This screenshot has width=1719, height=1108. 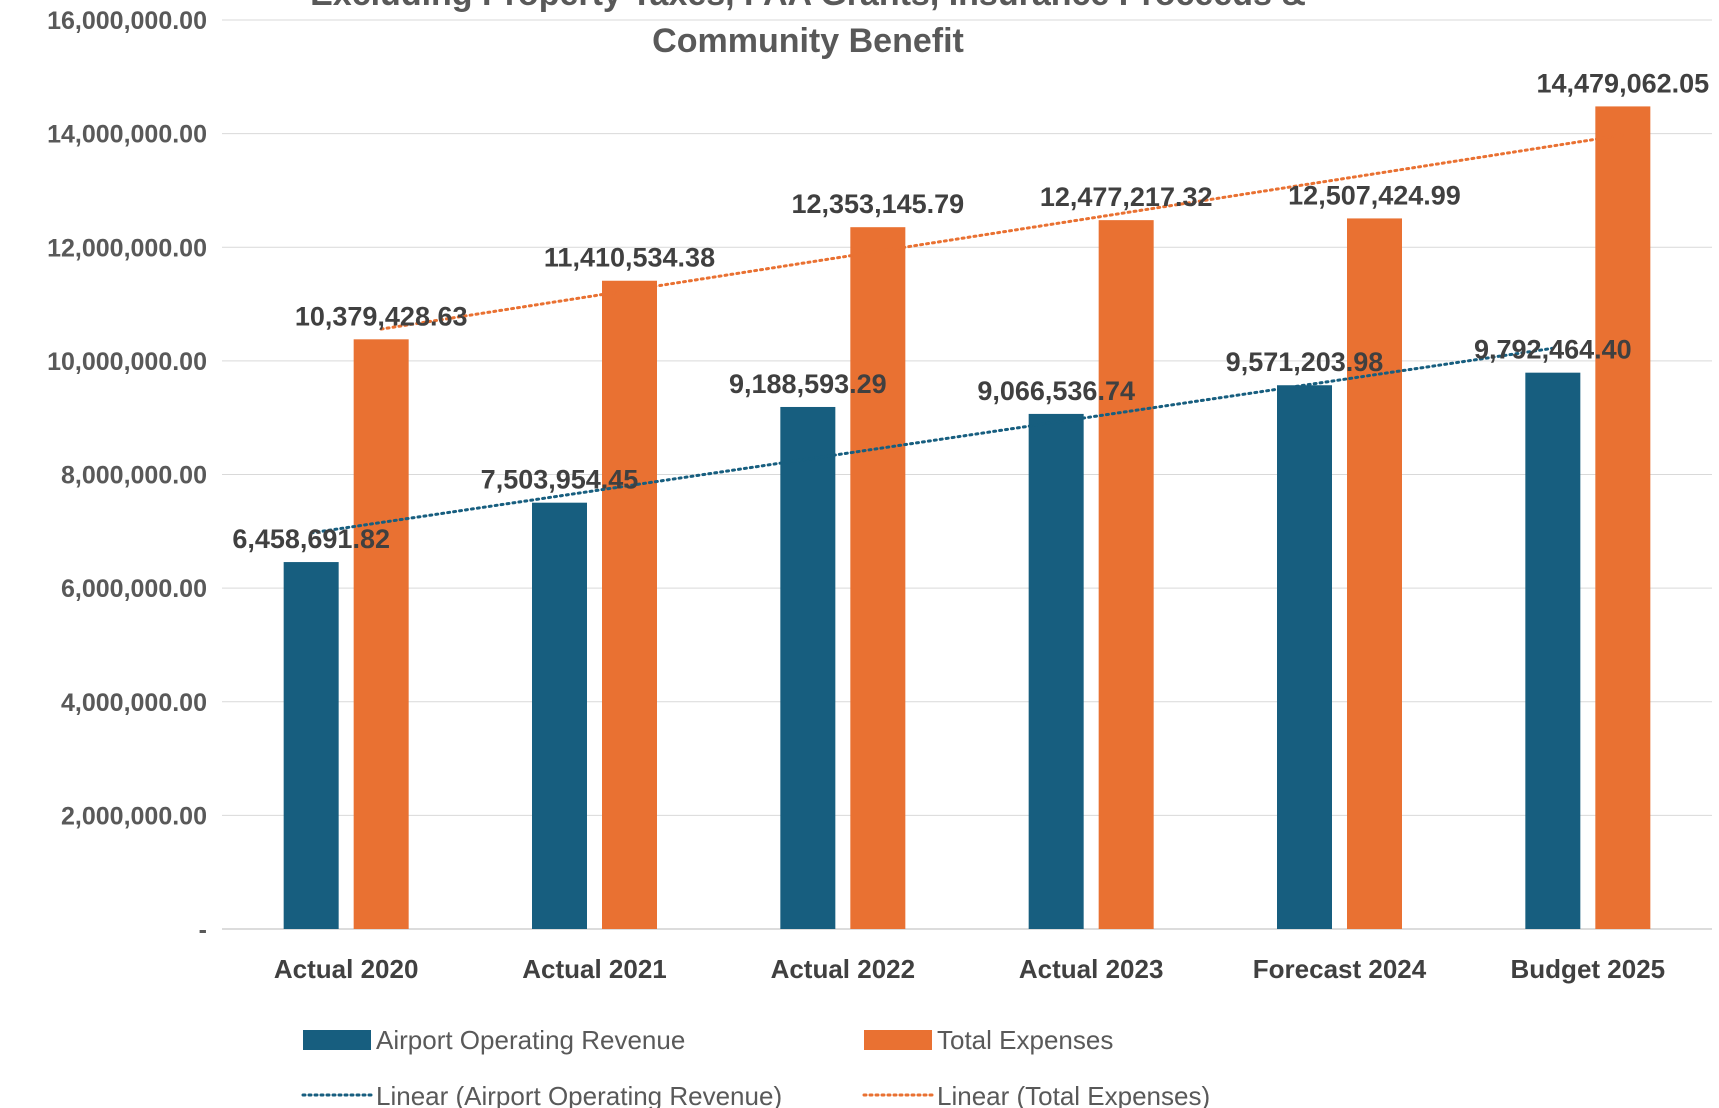 What do you see at coordinates (1073, 1094) in the screenshot?
I see `expenses-trend-legend-label: Linear (Total Expenses)` at bounding box center [1073, 1094].